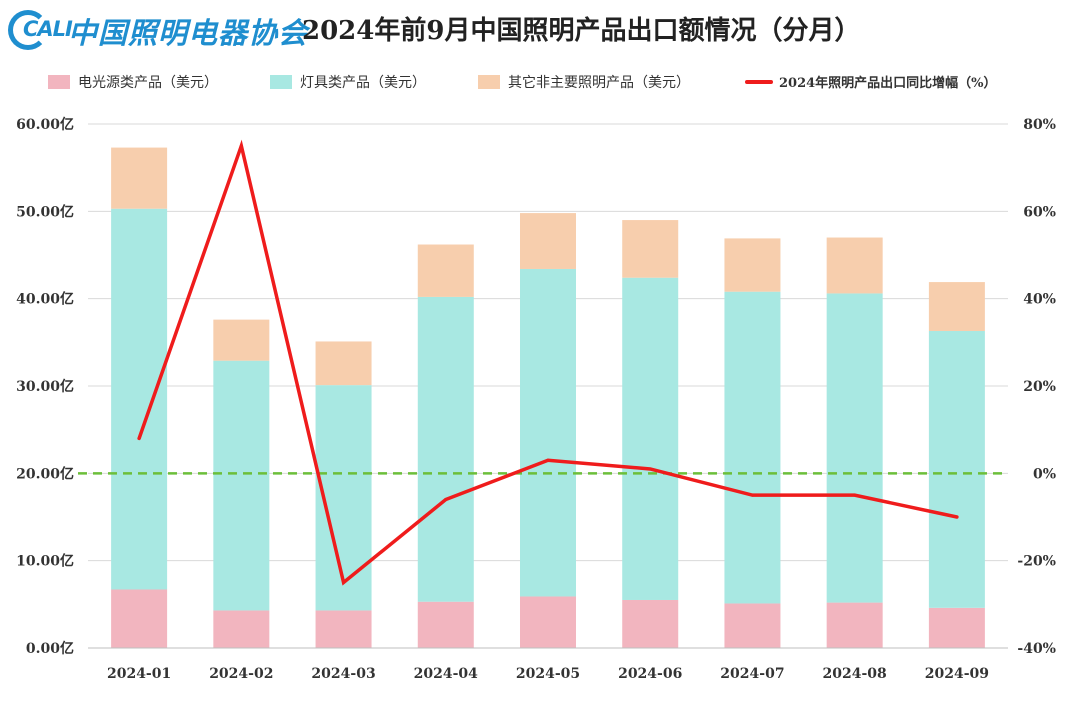  I want to click on x-tick-label: 2024-03, so click(343, 674).